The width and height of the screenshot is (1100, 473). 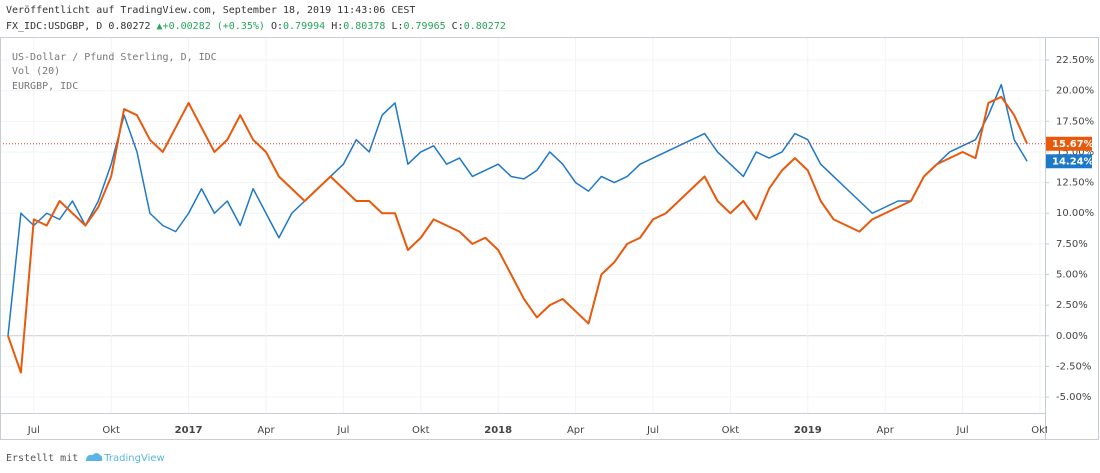 What do you see at coordinates (1073, 397) in the screenshot?
I see `y-tick-label: -5.00%` at bounding box center [1073, 397].